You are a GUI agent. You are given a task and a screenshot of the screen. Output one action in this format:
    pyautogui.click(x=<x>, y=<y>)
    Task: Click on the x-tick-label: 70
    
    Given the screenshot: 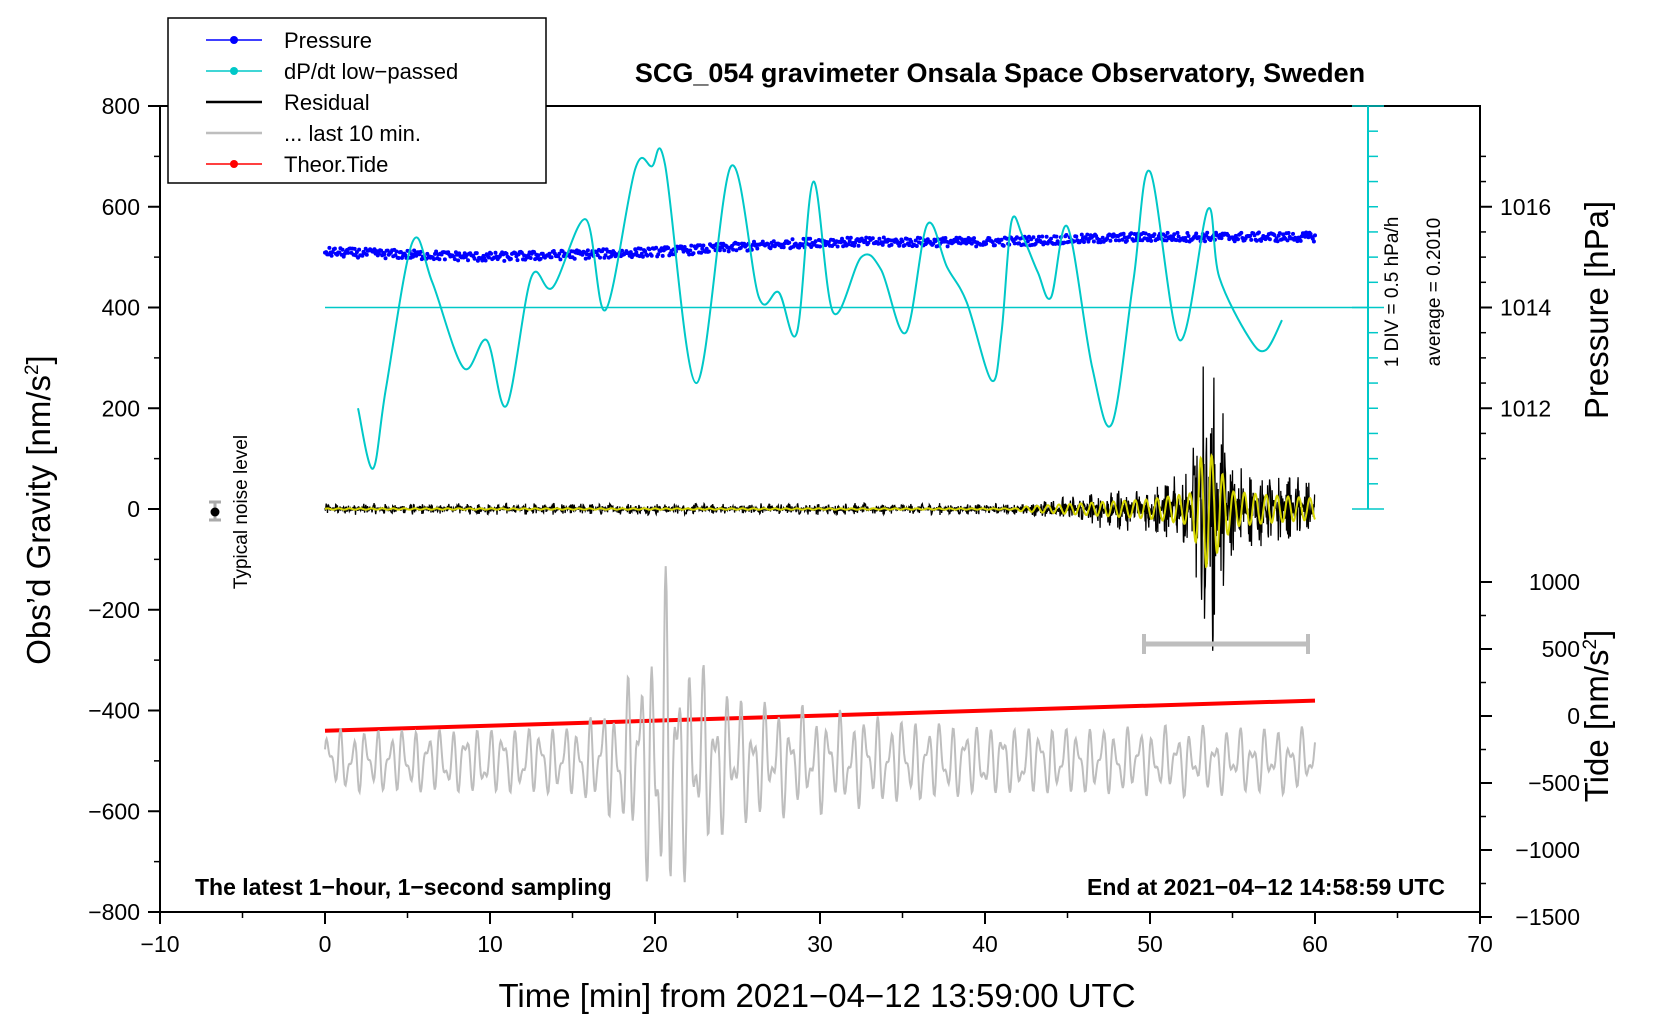 What is the action you would take?
    pyautogui.click(x=1480, y=944)
    